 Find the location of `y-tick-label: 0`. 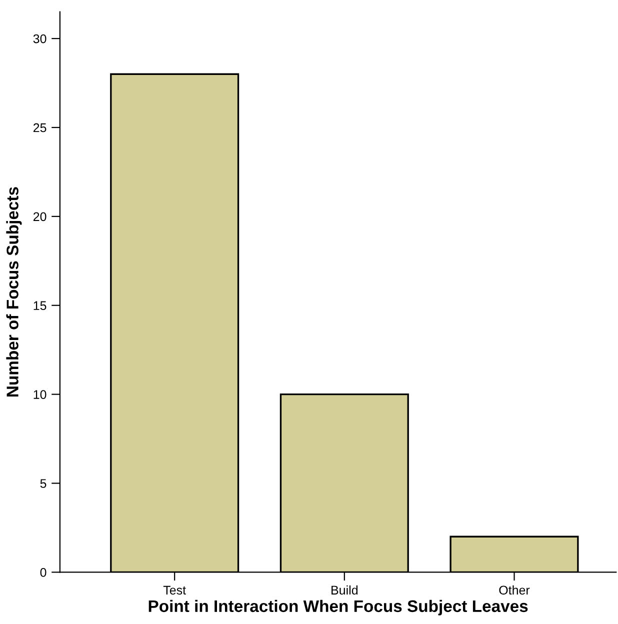

y-tick-label: 0 is located at coordinates (43, 572).